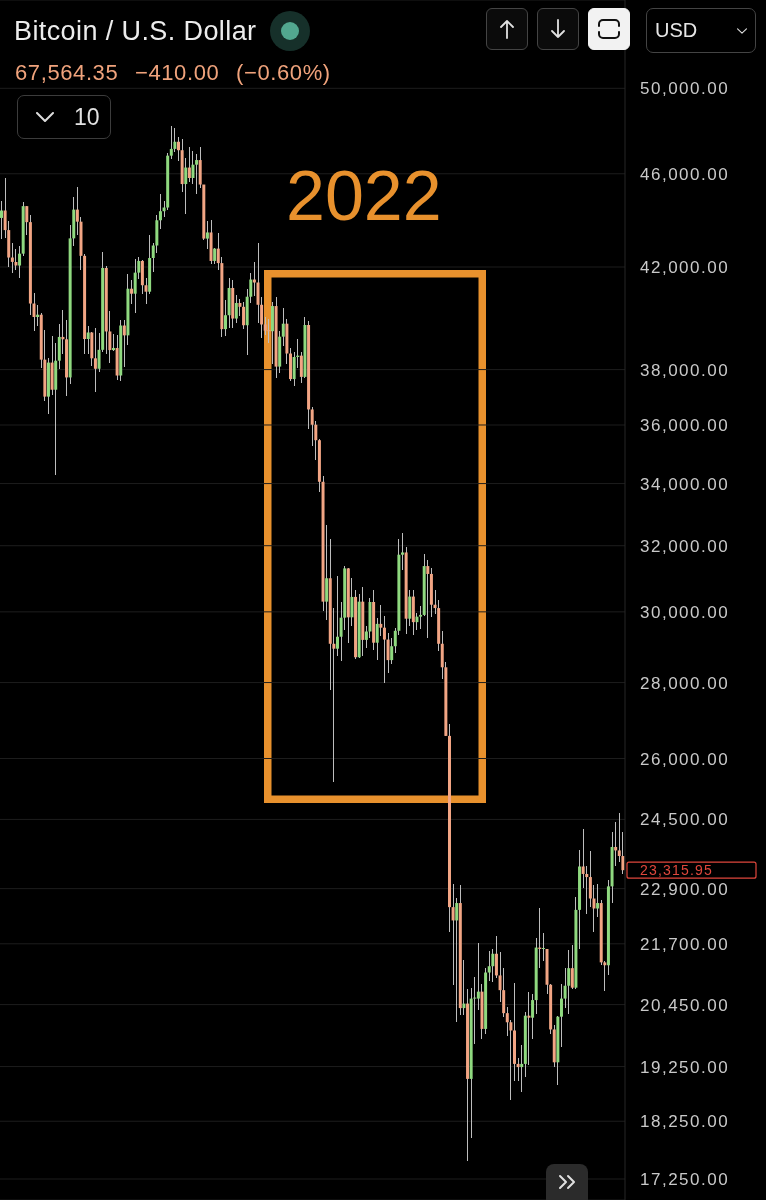 This screenshot has width=766, height=1200. What do you see at coordinates (685, 89) in the screenshot?
I see `y-tick-label: 50,000.00` at bounding box center [685, 89].